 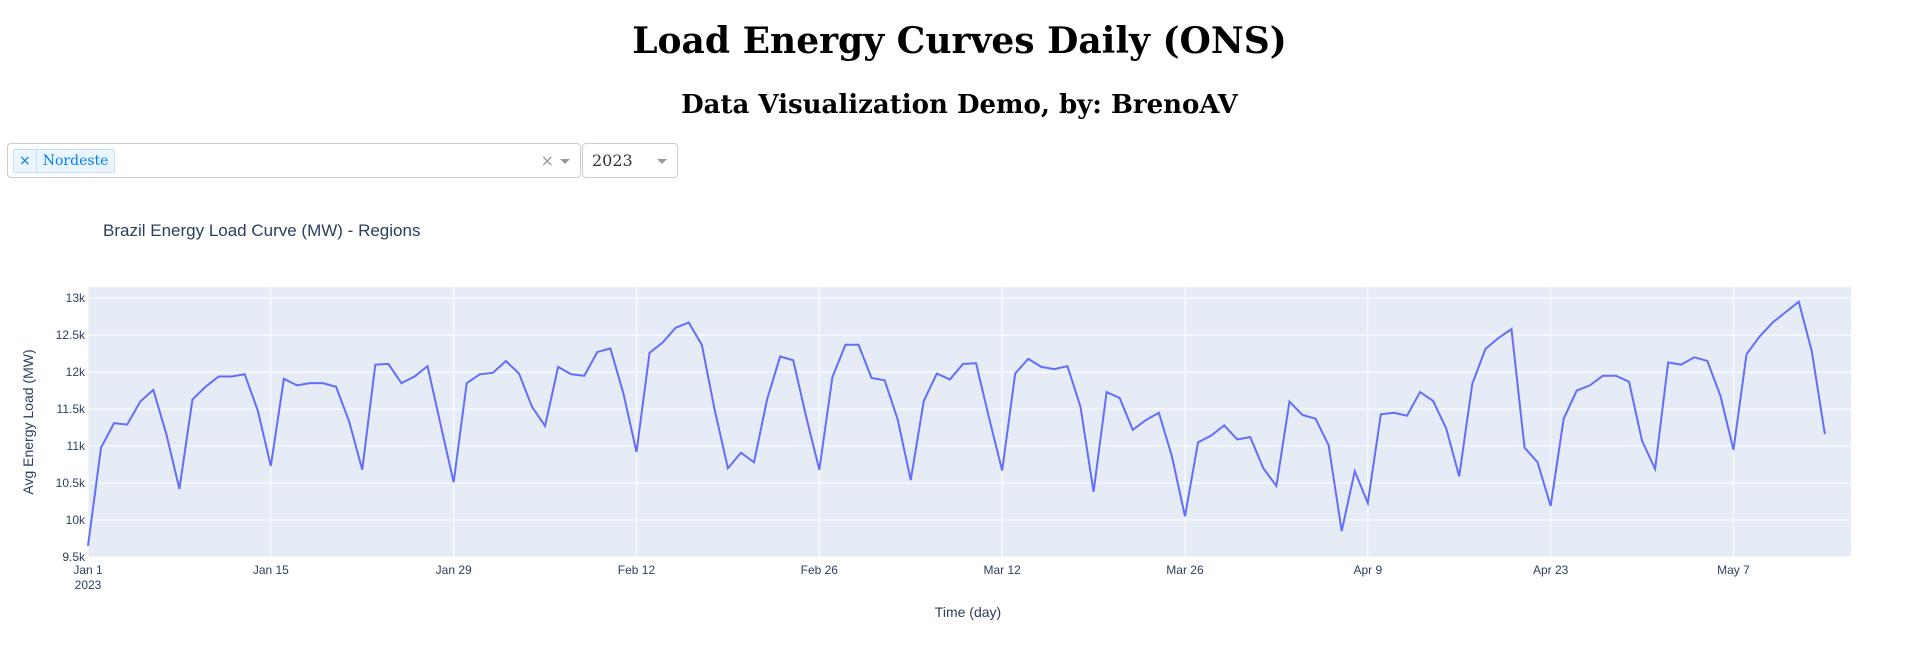 I want to click on year-select: 2023, so click(x=630, y=160).